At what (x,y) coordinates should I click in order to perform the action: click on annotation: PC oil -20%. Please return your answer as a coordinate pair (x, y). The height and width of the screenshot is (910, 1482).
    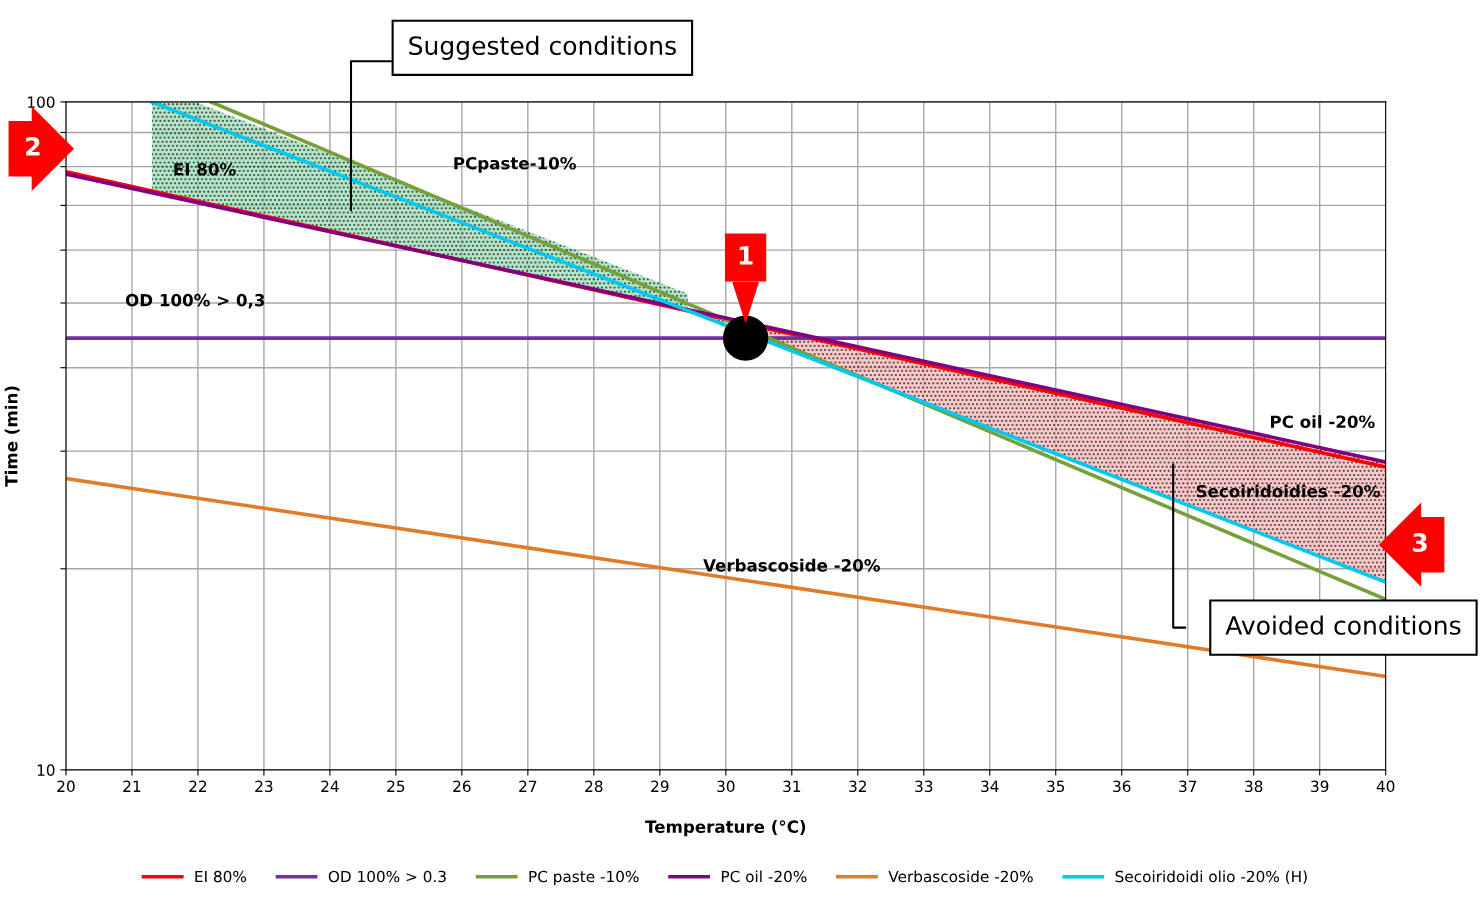
    Looking at the image, I should click on (1322, 422).